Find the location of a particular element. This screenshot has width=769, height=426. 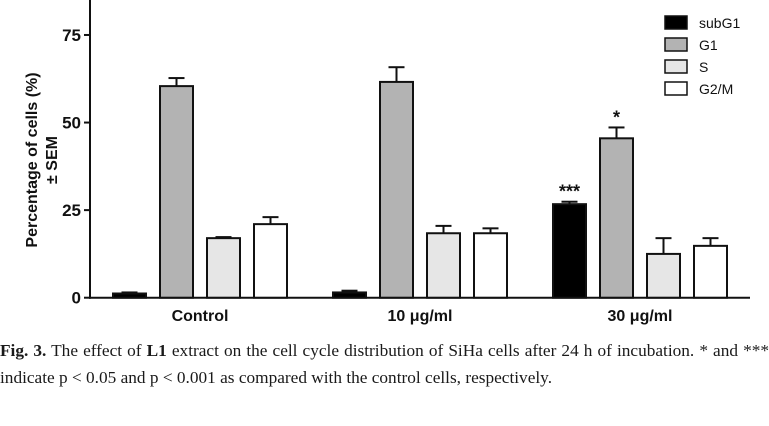

legend-label: subG1 is located at coordinates (719, 23).